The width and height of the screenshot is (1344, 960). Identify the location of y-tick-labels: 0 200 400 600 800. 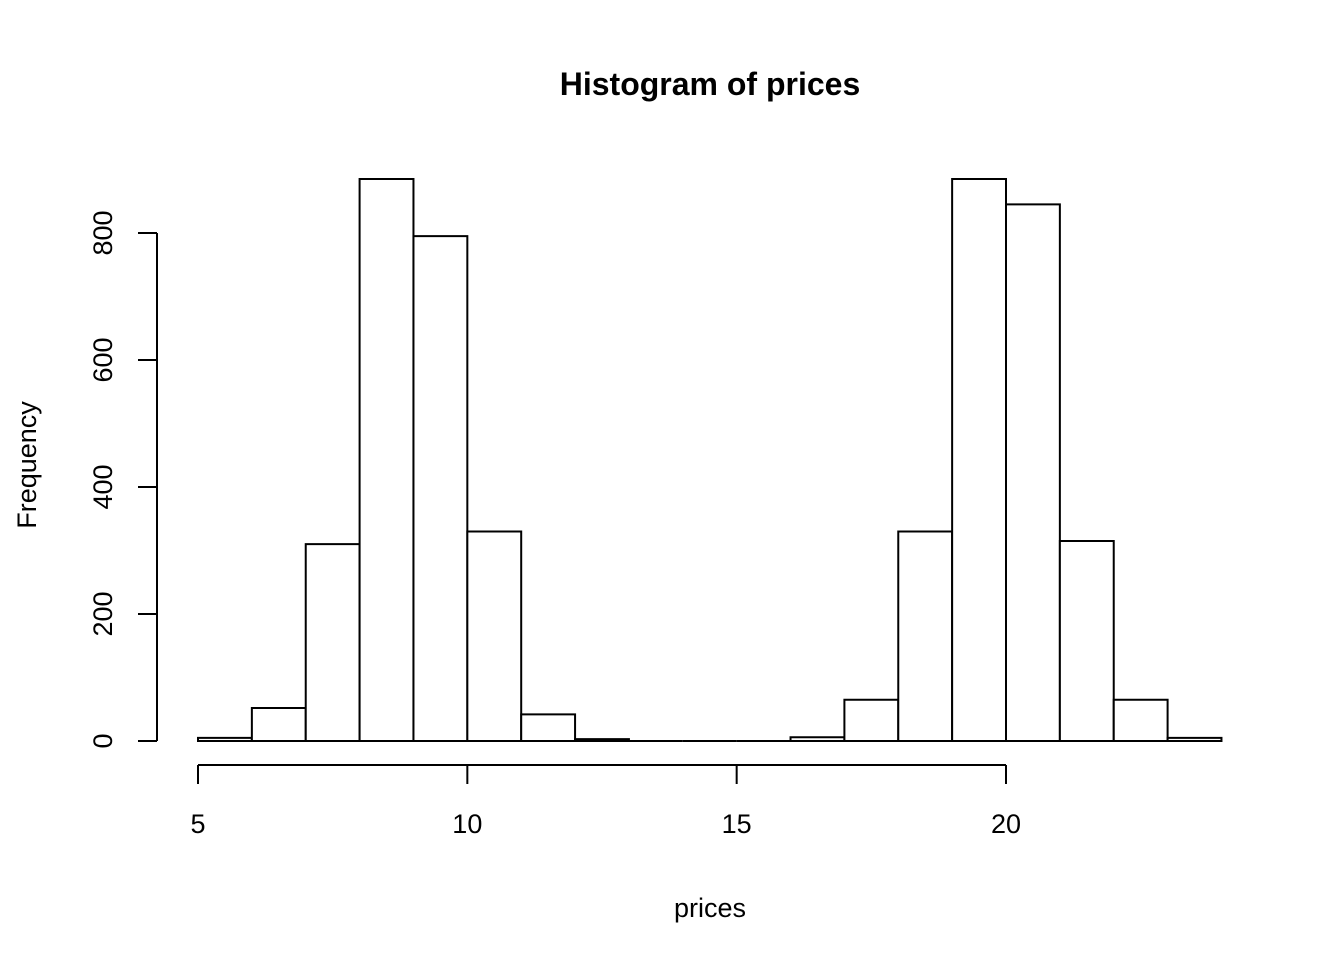
(103, 479).